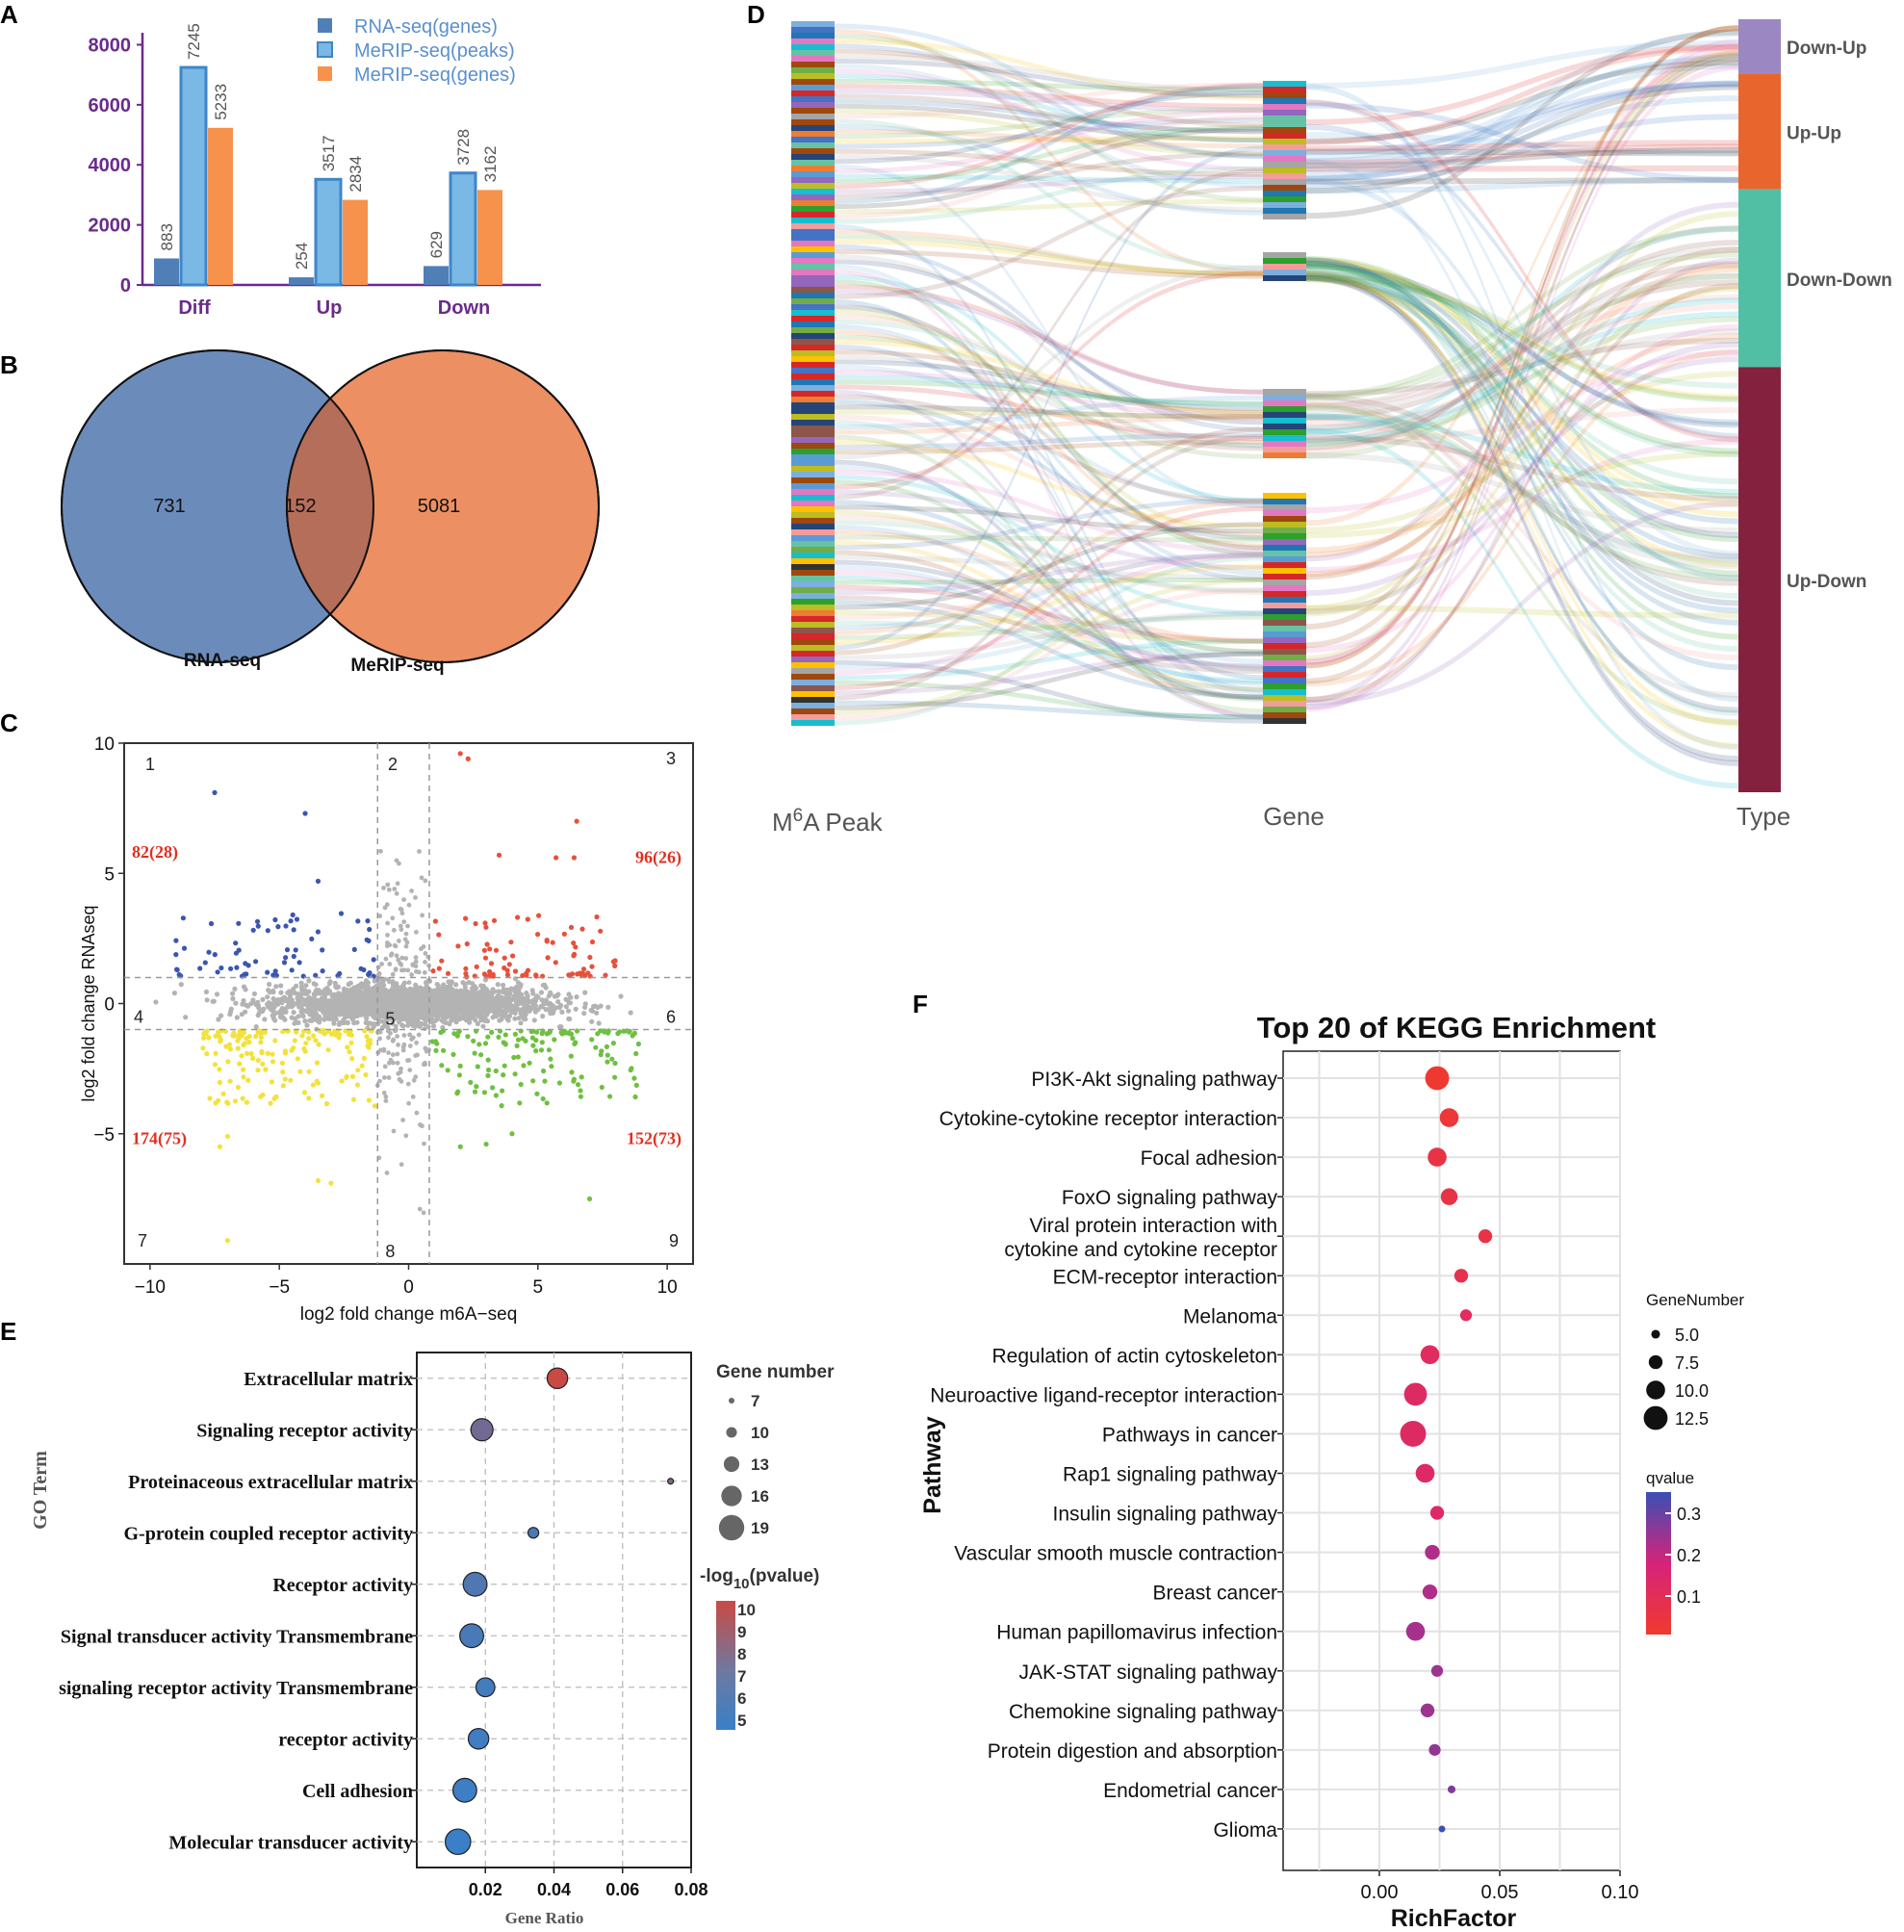  What do you see at coordinates (111, 166) in the screenshot?
I see `a-y-tick-label: 4000` at bounding box center [111, 166].